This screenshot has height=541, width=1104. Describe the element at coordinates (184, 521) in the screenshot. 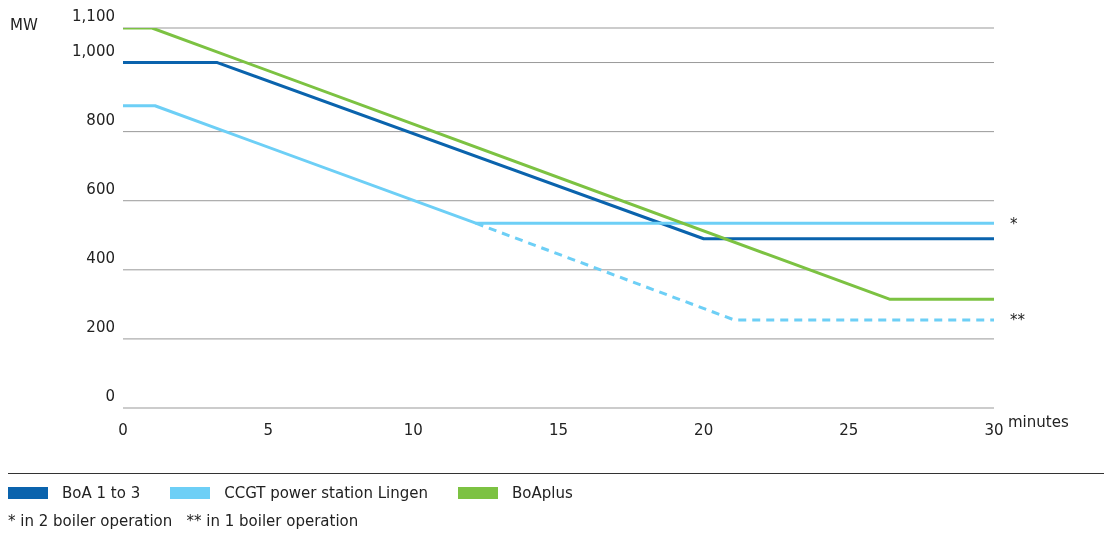

I see `text: * in 2 boiler operation ** in 1 boiler operation` at that location.